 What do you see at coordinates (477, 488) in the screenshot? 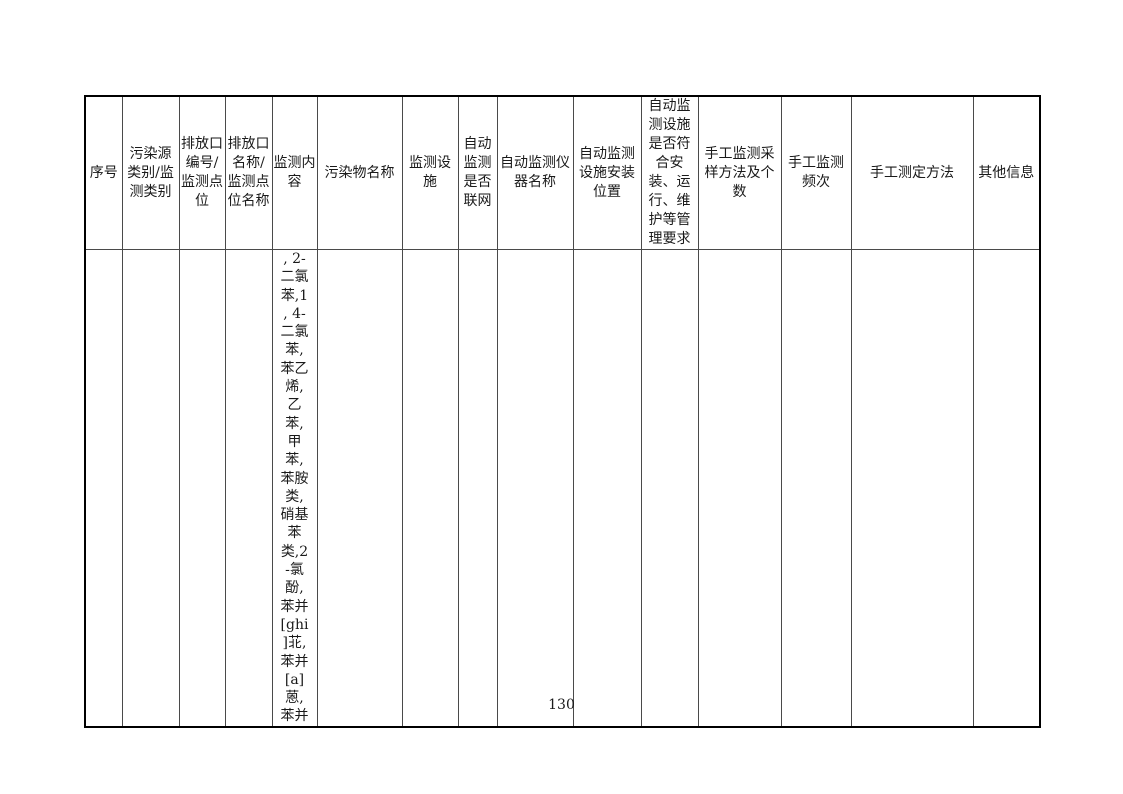
I see `cell-auto-monitoring-networked` at bounding box center [477, 488].